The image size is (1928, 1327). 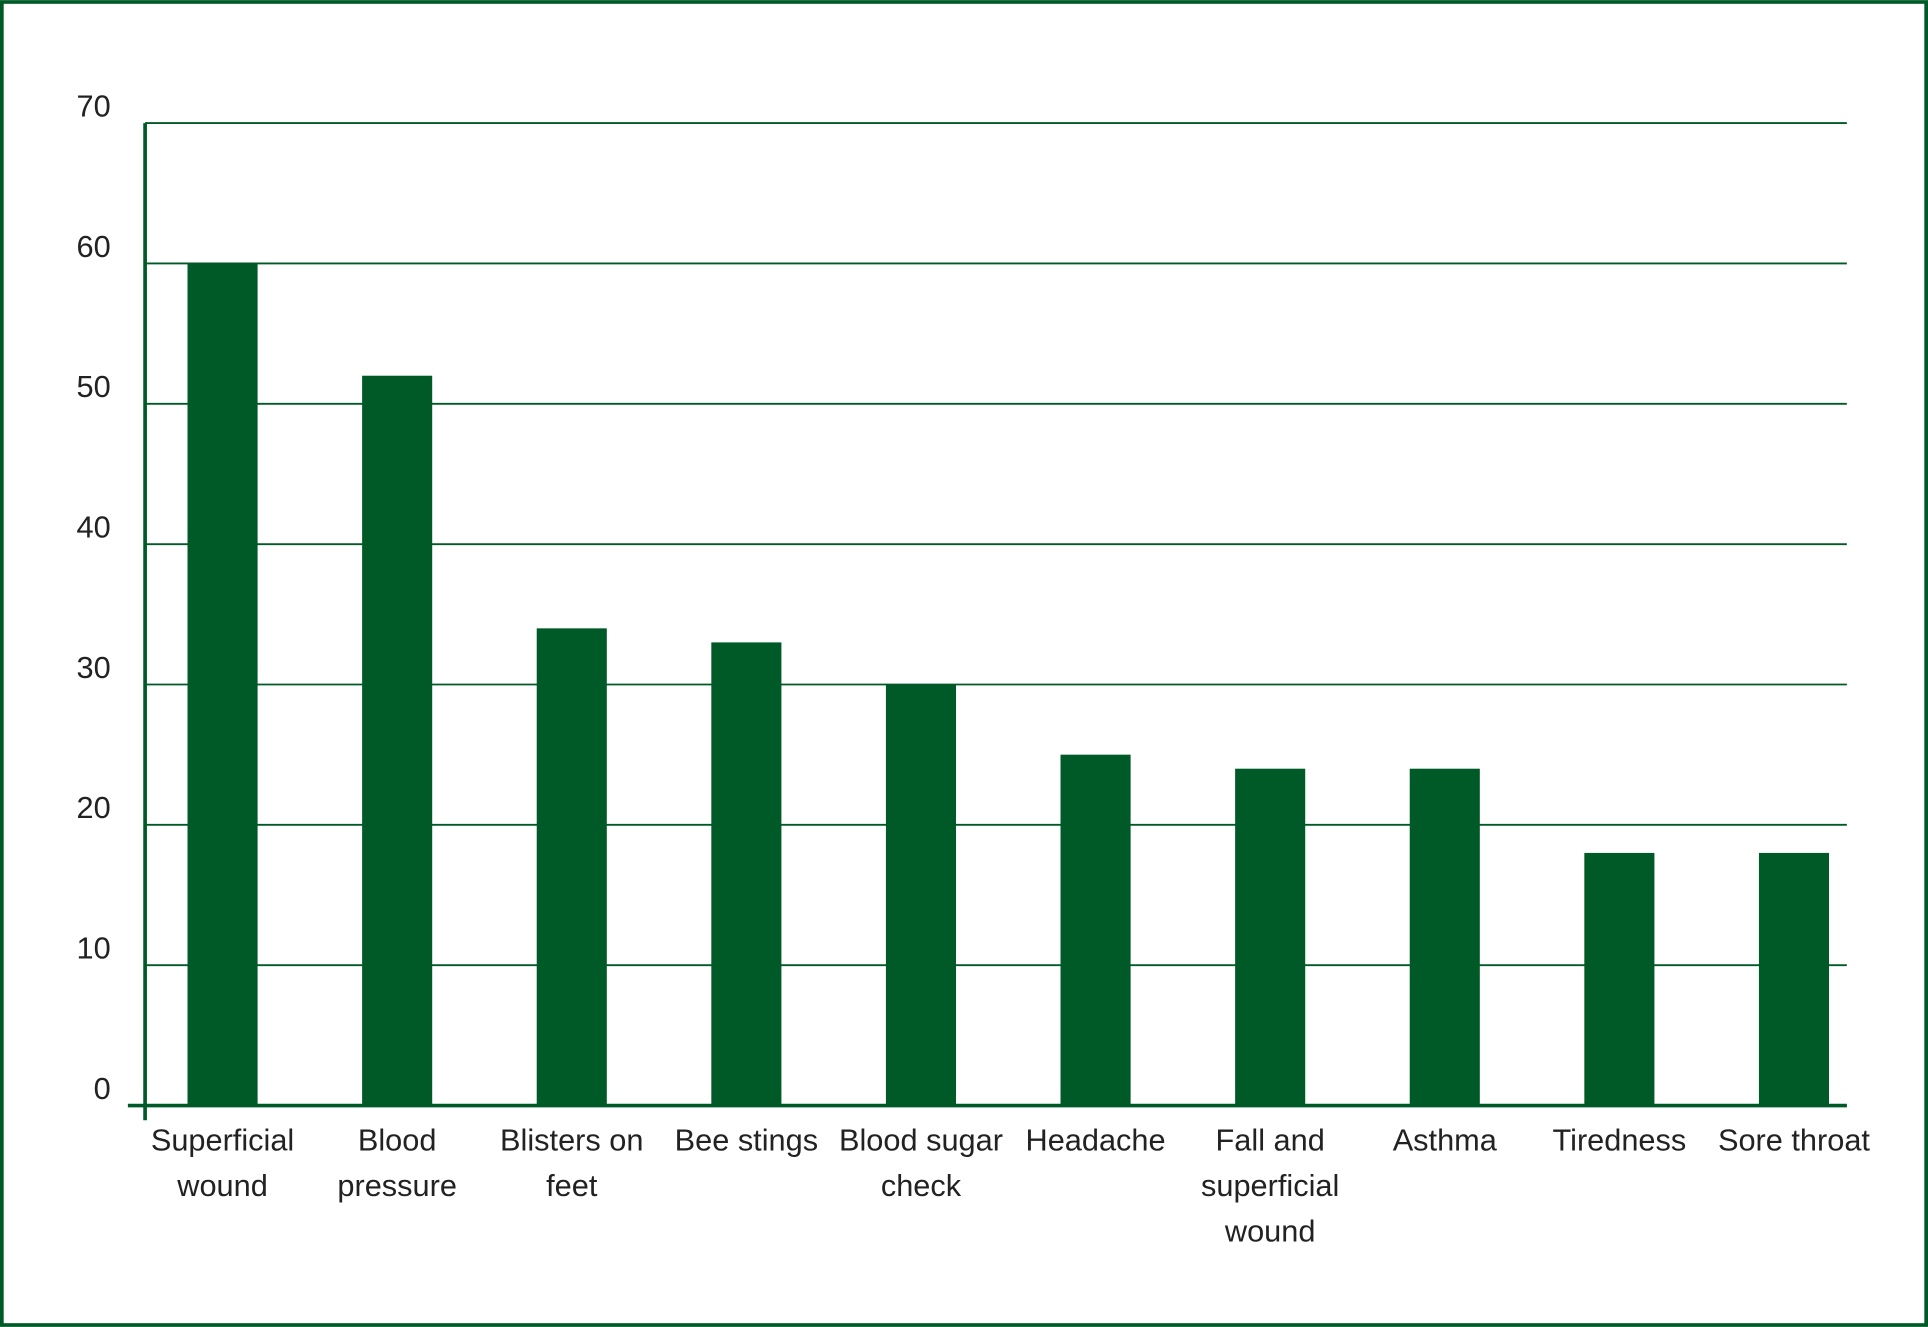 I want to click on x-tick-label: Bee stings, so click(x=746, y=1140).